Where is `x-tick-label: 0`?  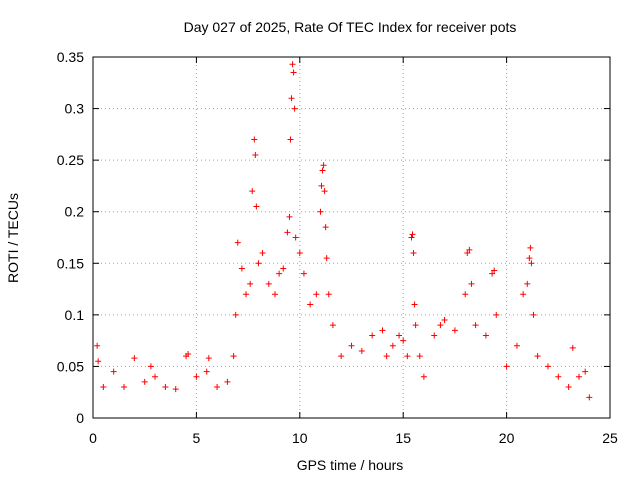 x-tick-label: 0 is located at coordinates (93, 438).